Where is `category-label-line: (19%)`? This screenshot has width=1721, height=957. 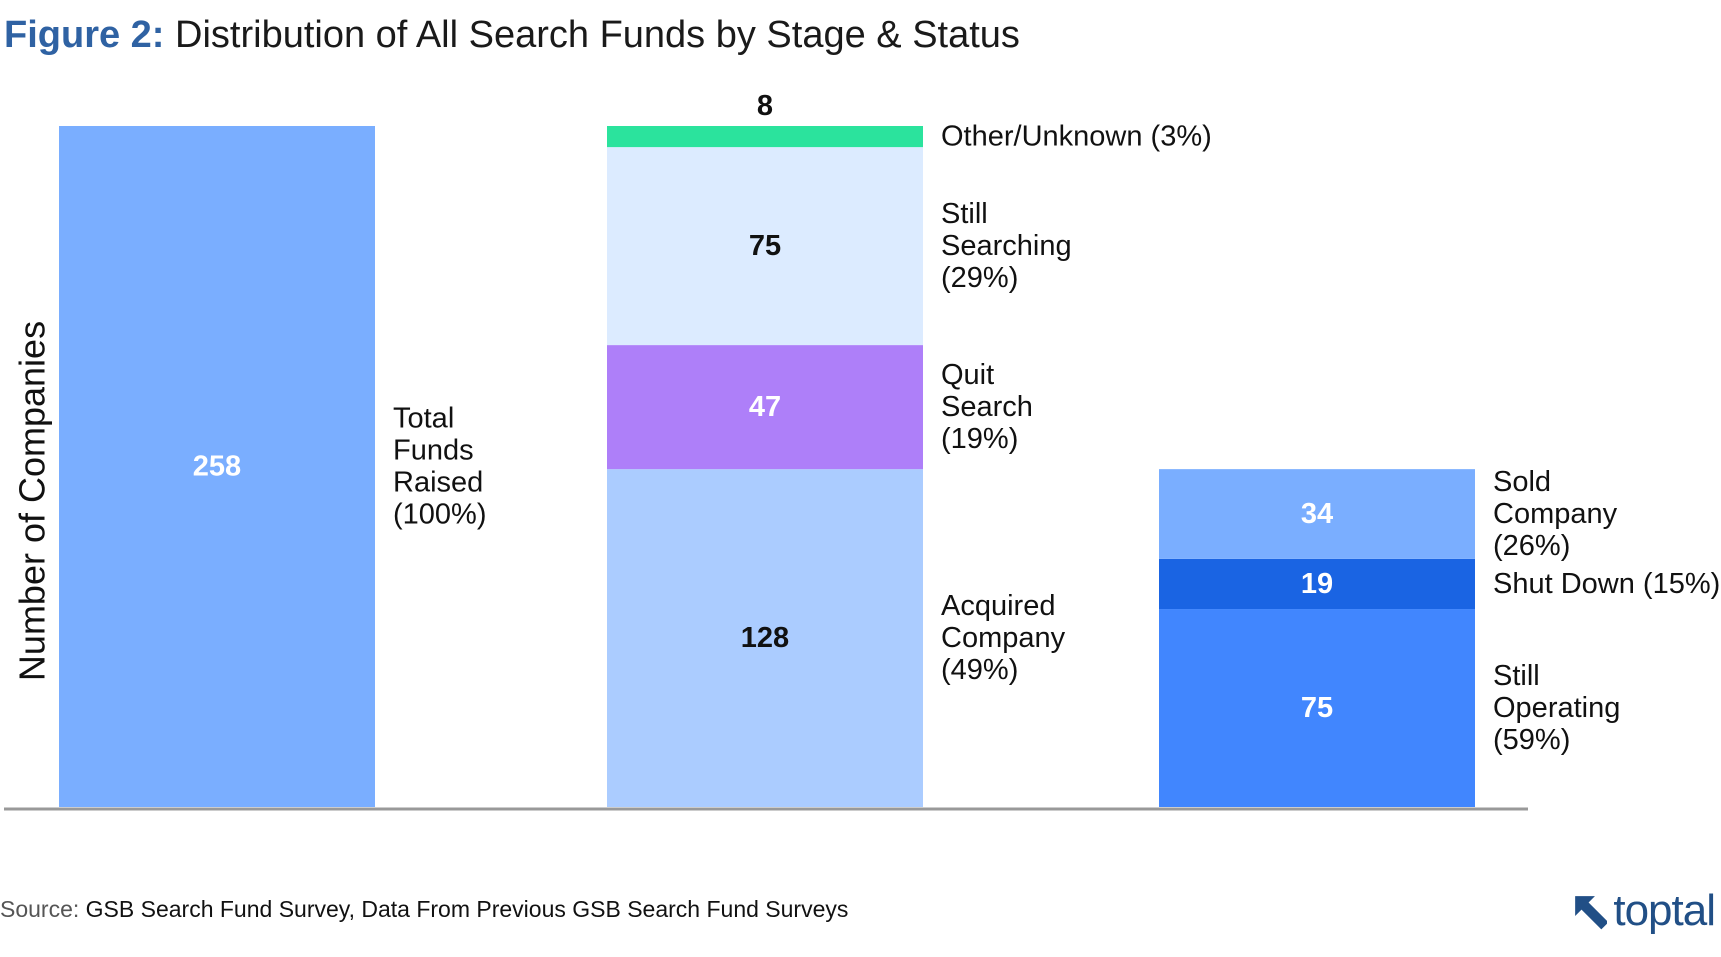
category-label-line: (19%) is located at coordinates (979, 439).